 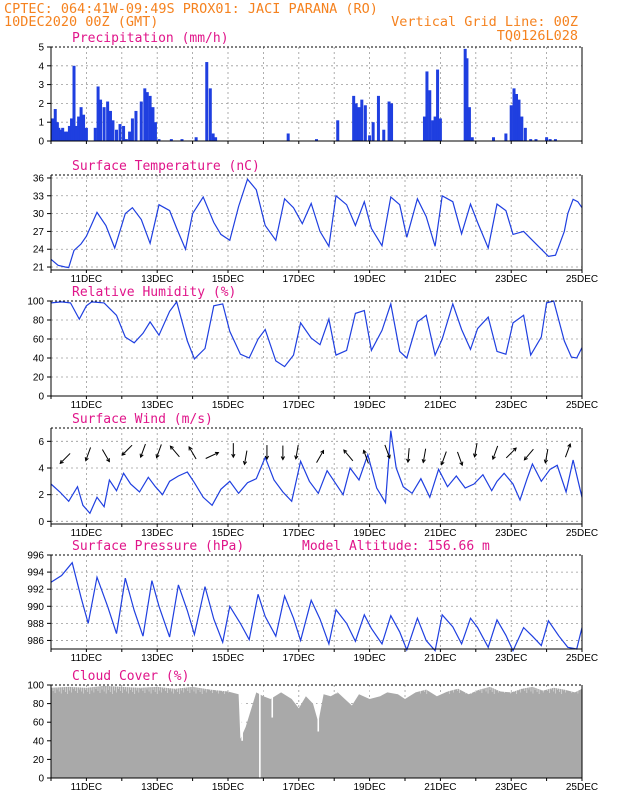 What do you see at coordinates (316, 472) in the screenshot?
I see `wind-series-line` at bounding box center [316, 472].